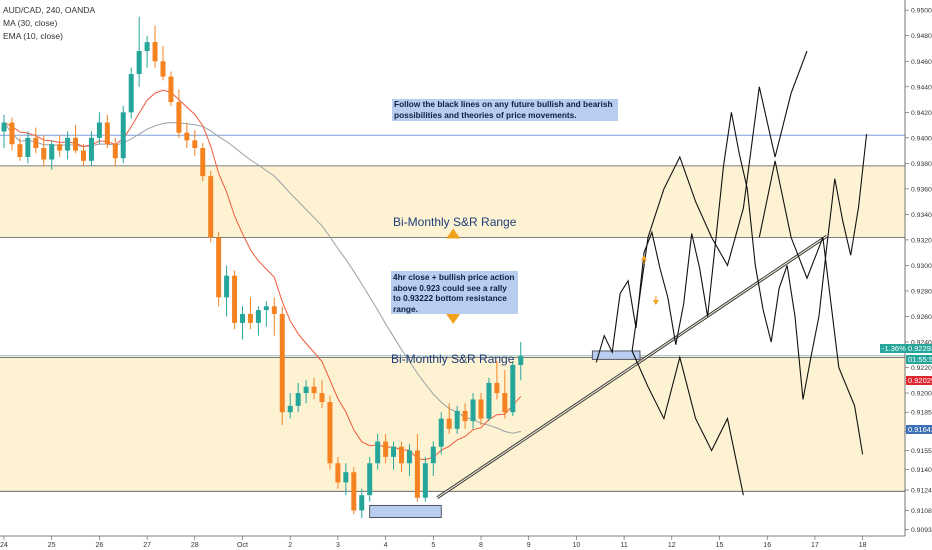  Describe the element at coordinates (919, 380) in the screenshot. I see `ema-value-tag: 0.92029` at that location.